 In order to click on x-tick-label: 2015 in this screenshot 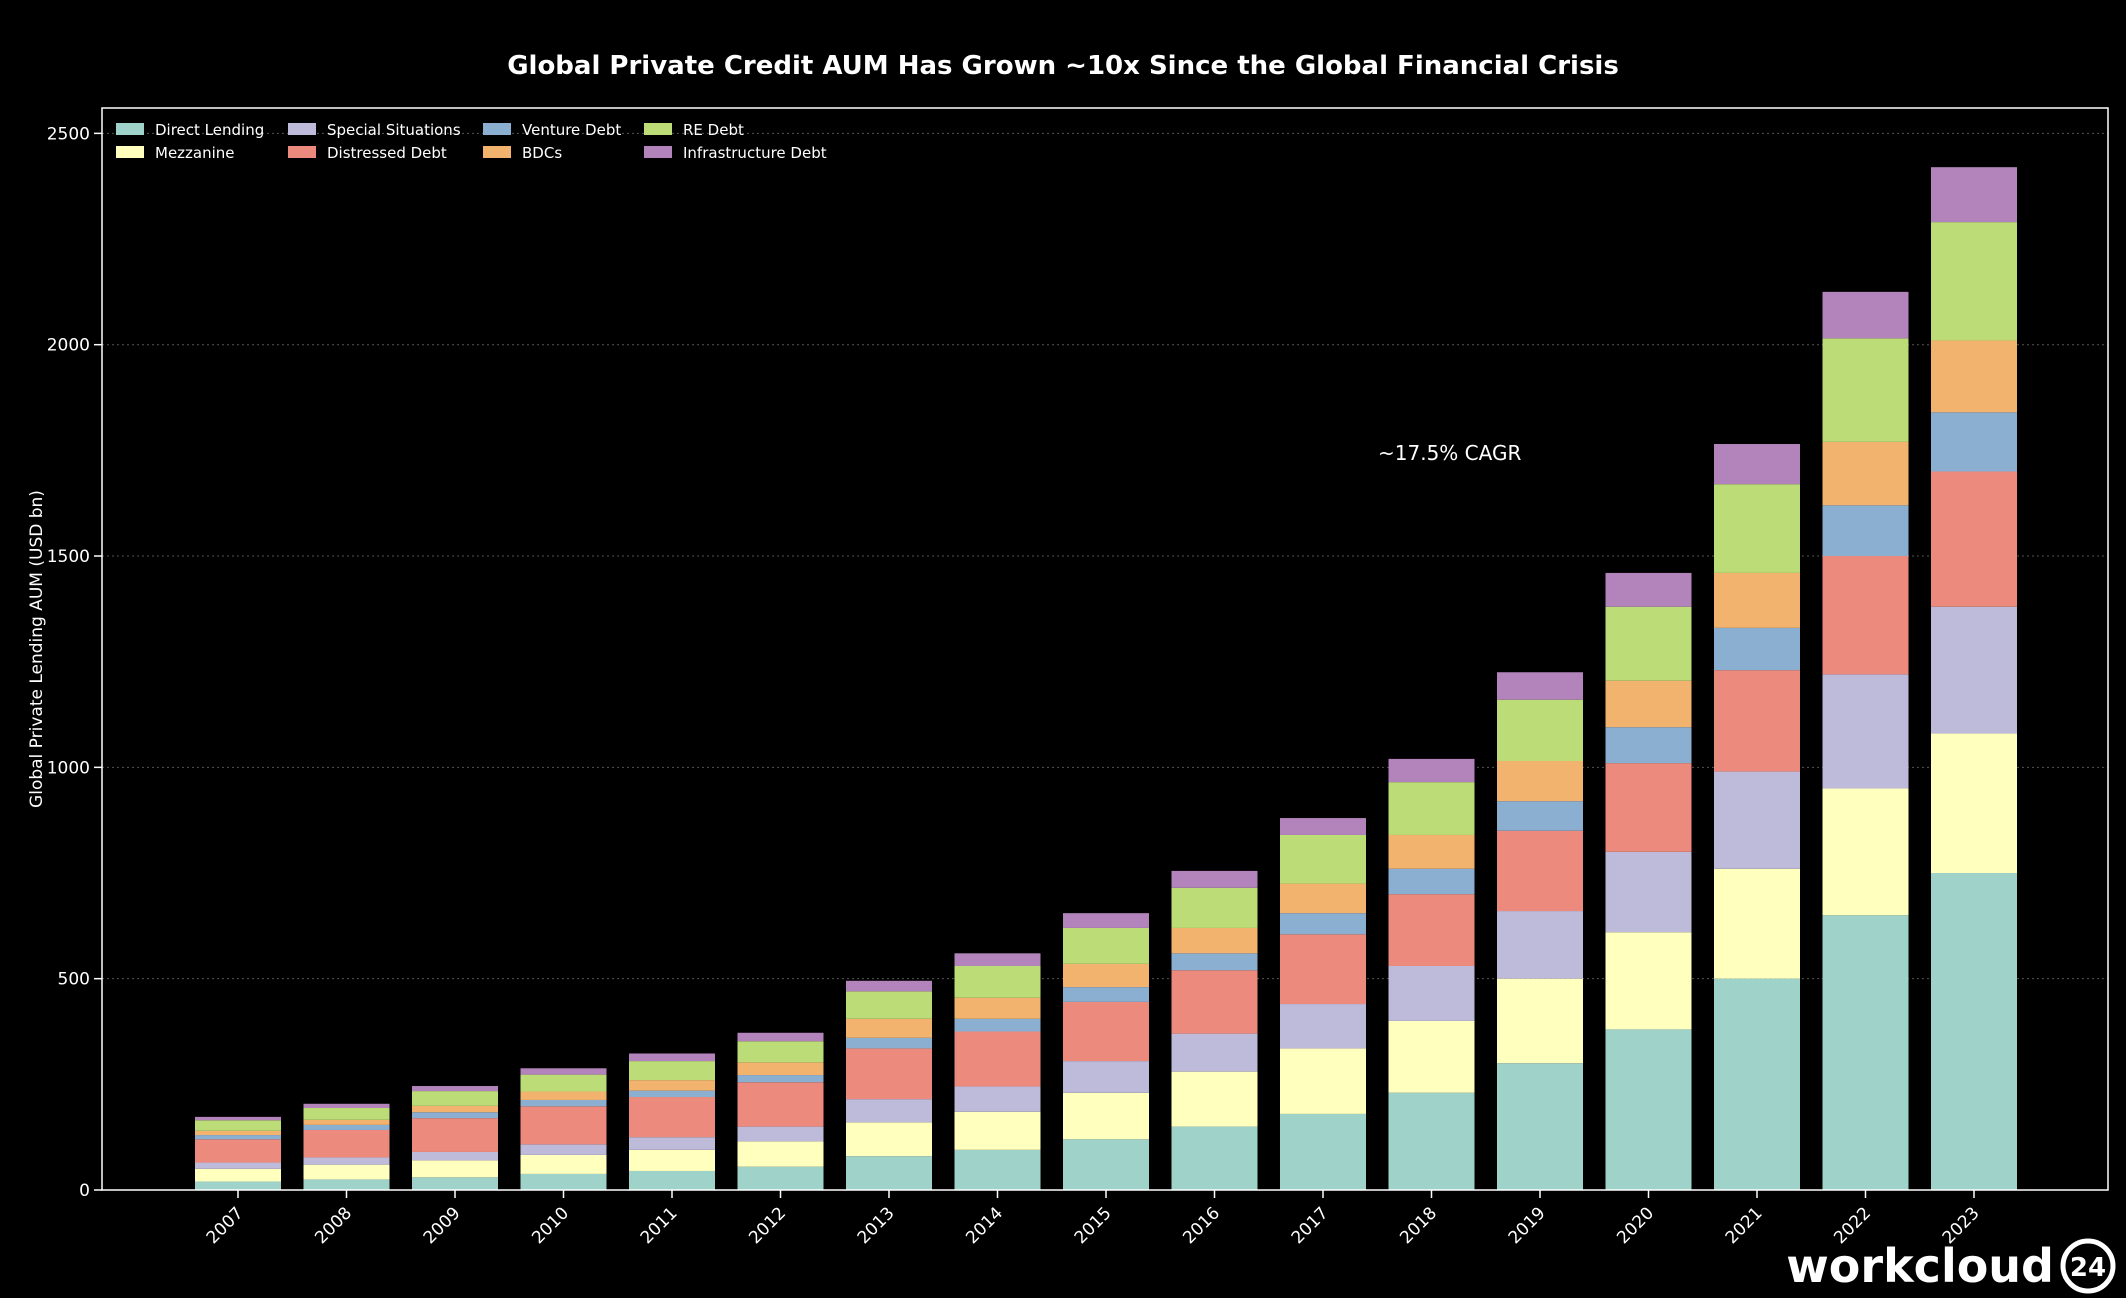, I will do `click(1093, 1225)`.